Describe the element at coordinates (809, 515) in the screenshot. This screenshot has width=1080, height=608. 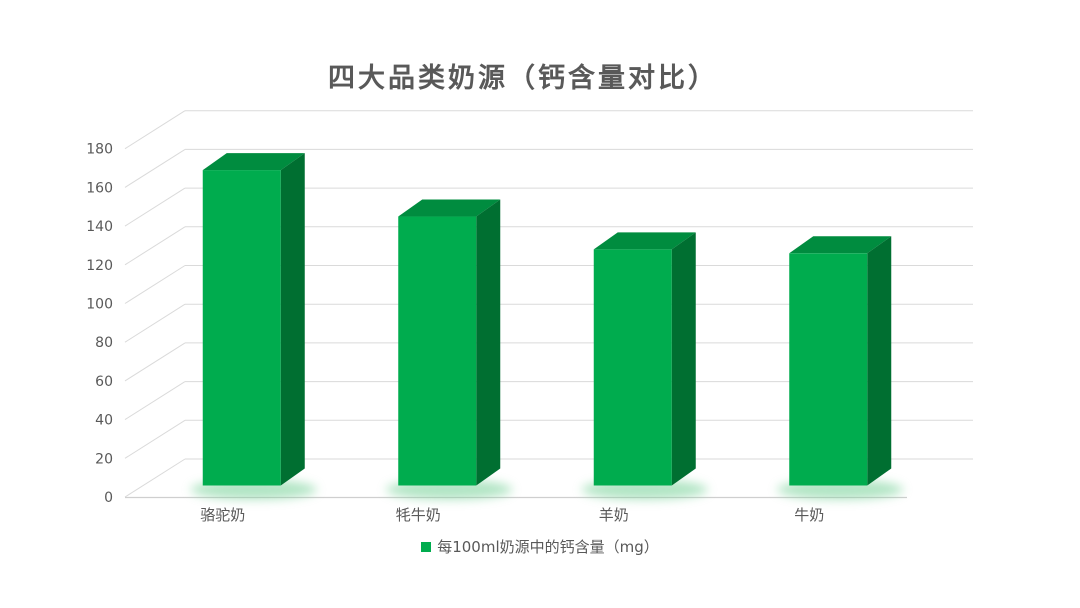
I see `category-label: 牛奶` at that location.